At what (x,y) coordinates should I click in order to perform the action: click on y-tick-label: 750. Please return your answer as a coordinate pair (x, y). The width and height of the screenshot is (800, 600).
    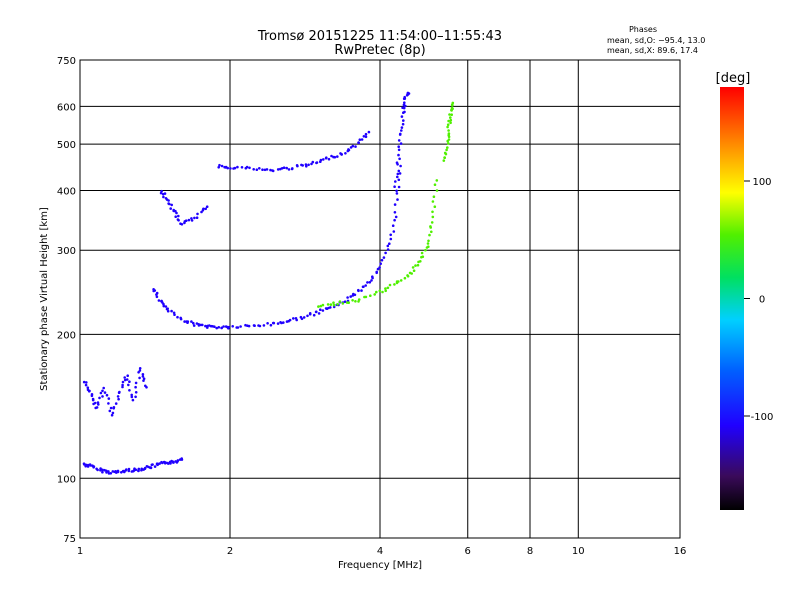
    Looking at the image, I should click on (66, 61).